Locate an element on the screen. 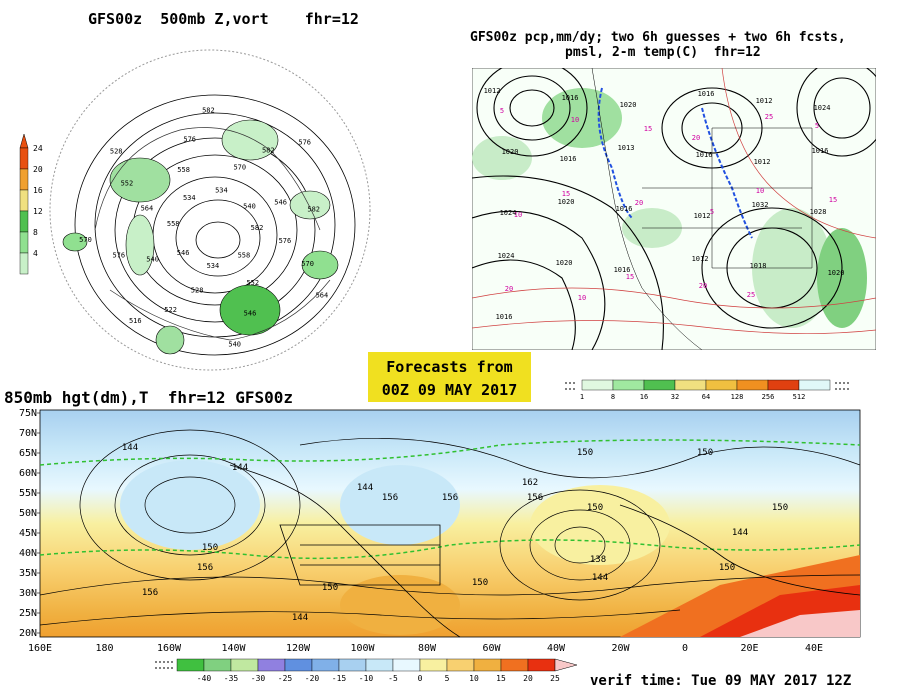 The width and height of the screenshot is (900, 700). lat-label: 70N is located at coordinates (28, 433).